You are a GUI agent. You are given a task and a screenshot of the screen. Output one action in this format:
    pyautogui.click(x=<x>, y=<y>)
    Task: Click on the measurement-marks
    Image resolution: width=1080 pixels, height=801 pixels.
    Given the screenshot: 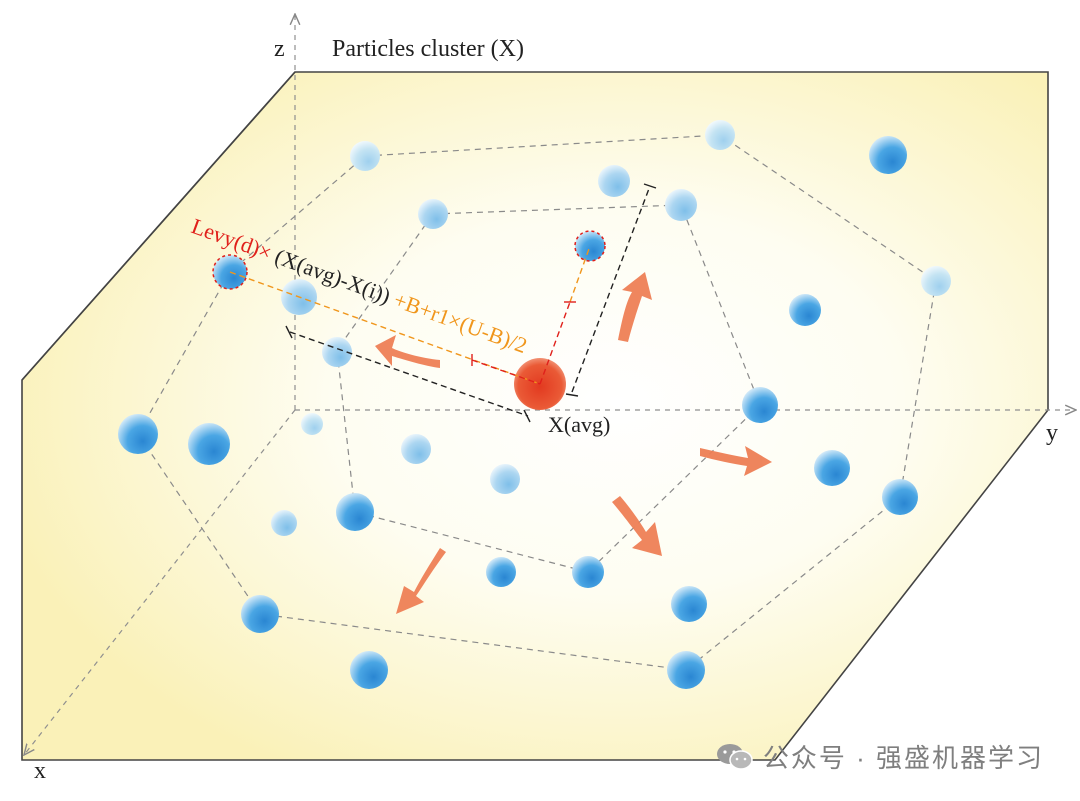 What is the action you would take?
    pyautogui.click(x=523, y=333)
    